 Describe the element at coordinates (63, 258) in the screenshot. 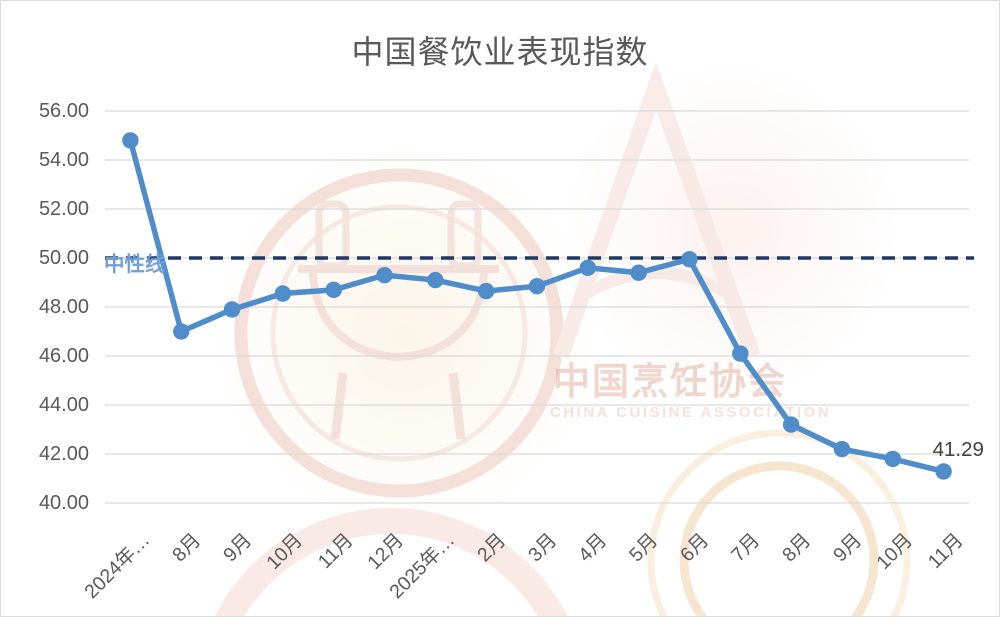

I see `y-axis-tick-label: 50.00` at that location.